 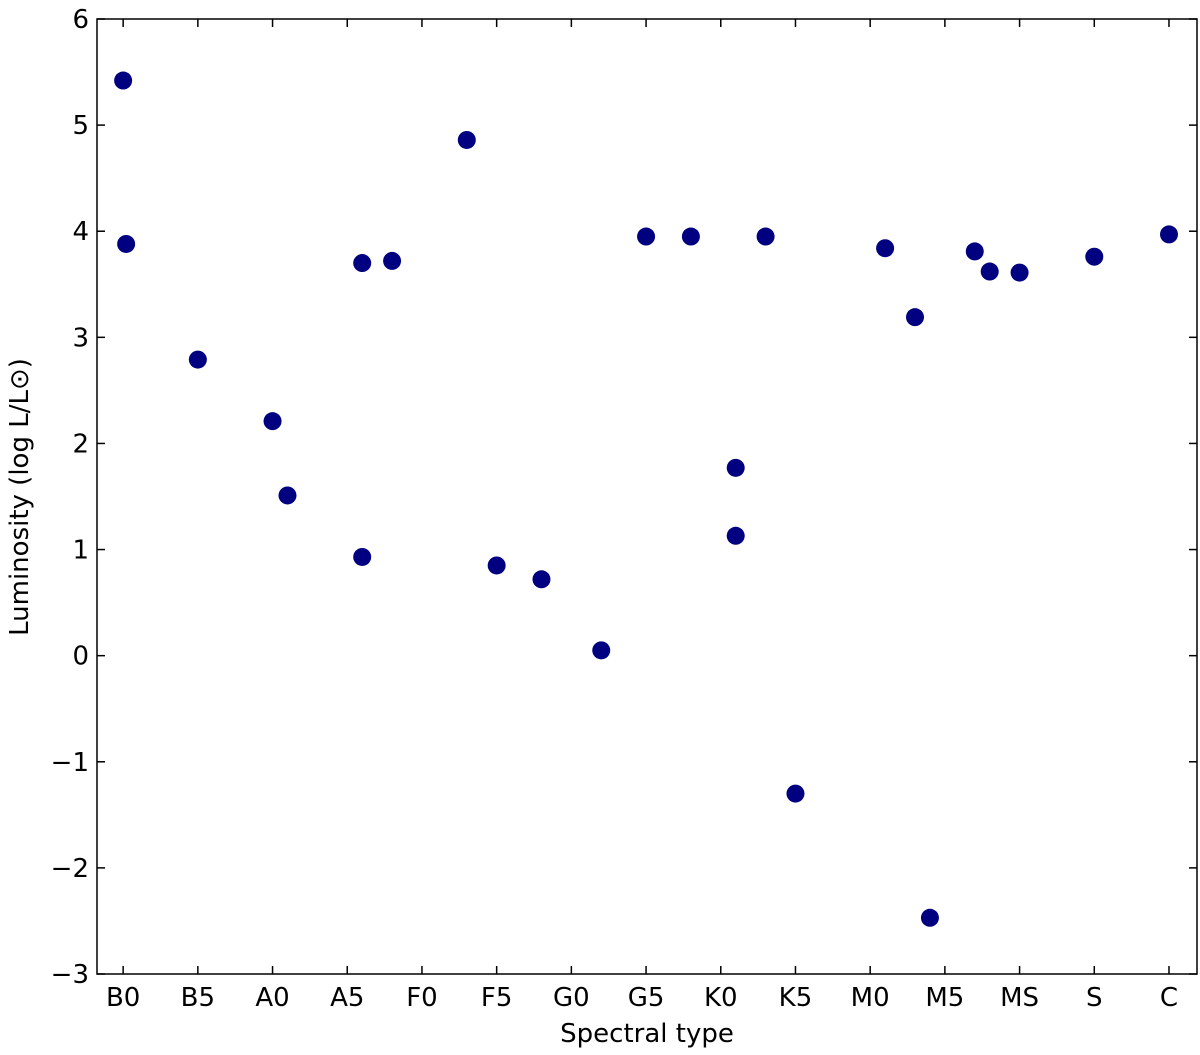 What do you see at coordinates (497, 998) in the screenshot?
I see `x-tick-label: F5` at bounding box center [497, 998].